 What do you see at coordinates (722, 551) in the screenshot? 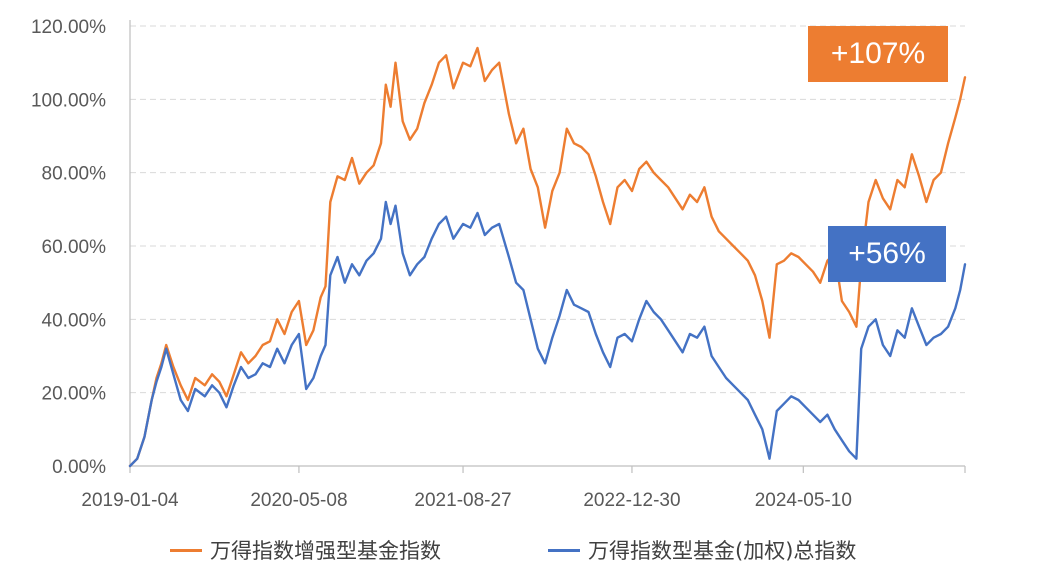
I see `legend-label-total-index: 万得指数型基金(加权)总指数` at bounding box center [722, 551].